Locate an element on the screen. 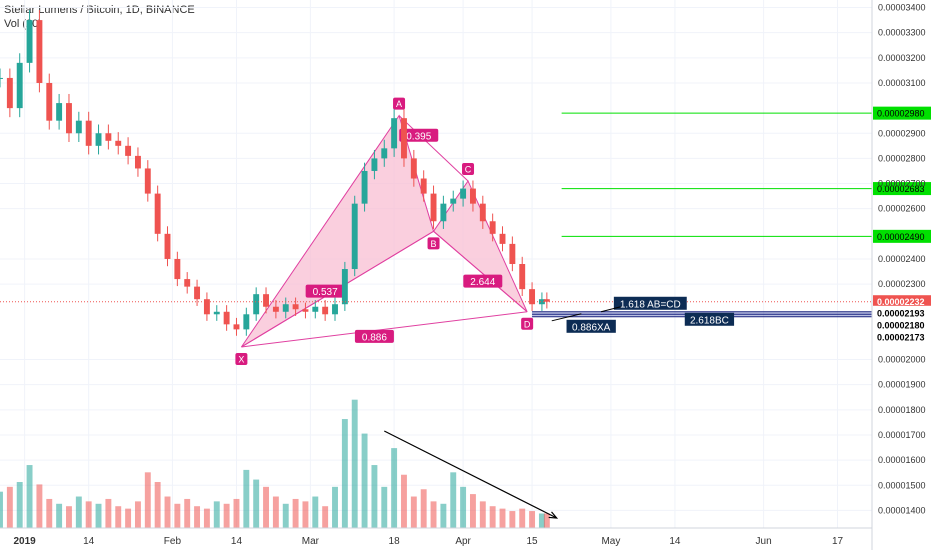  time-tick-label: 2019 is located at coordinates (25, 541).